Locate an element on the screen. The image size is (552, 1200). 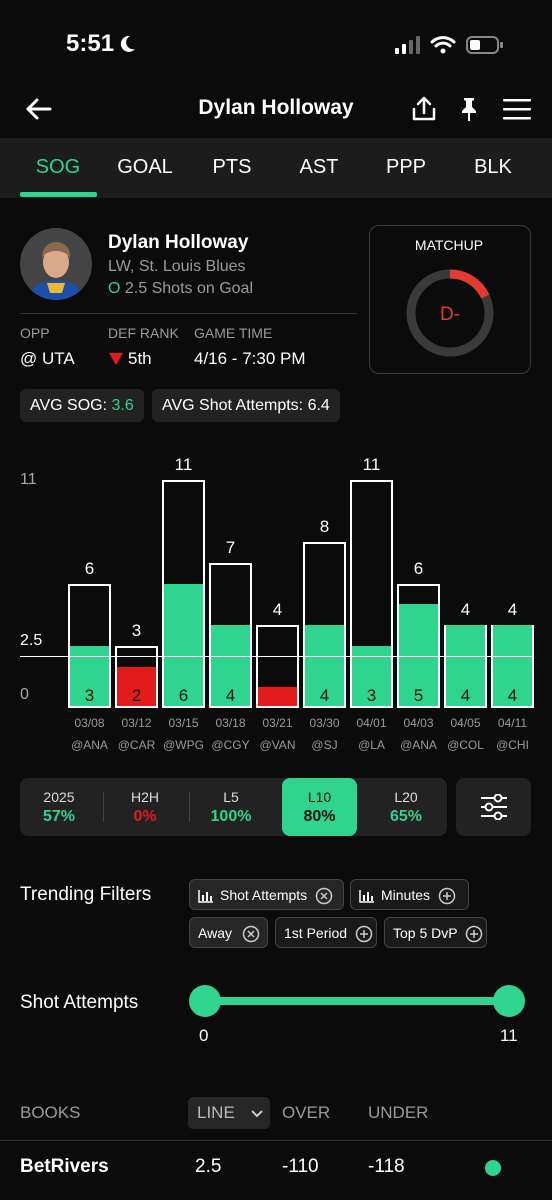
opp-value: @ UTA is located at coordinates (47, 358).